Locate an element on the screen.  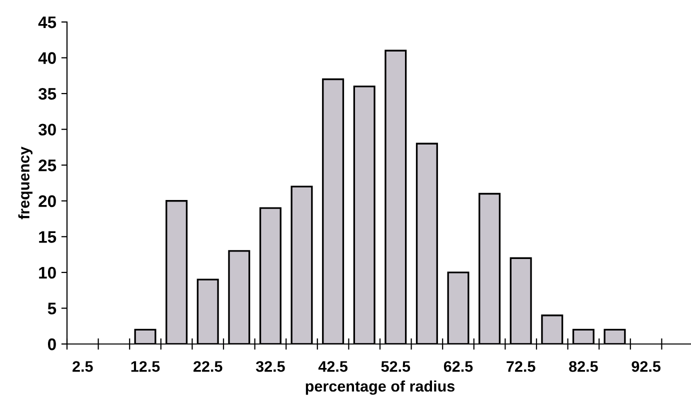
y-tick-label: 5 is located at coordinates (52, 308).